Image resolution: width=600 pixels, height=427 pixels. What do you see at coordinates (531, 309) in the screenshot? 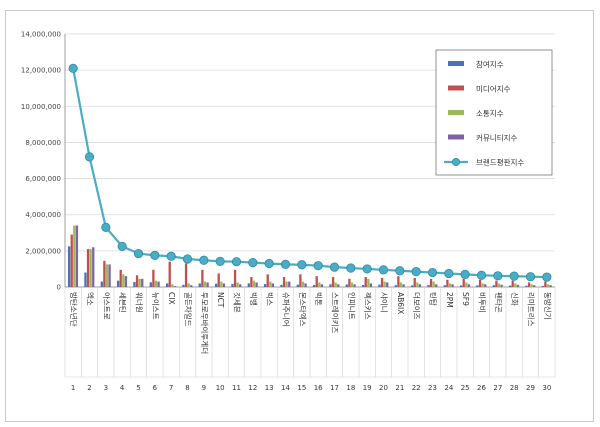
I see `category-label: 리미트리스` at bounding box center [531, 309].